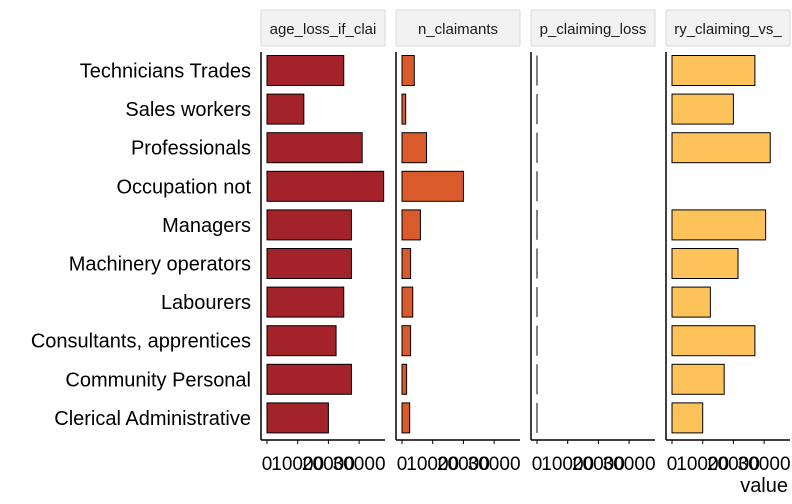 The width and height of the screenshot is (792, 504). I want to click on strip-label: age_loss_if_clai, so click(323, 29).